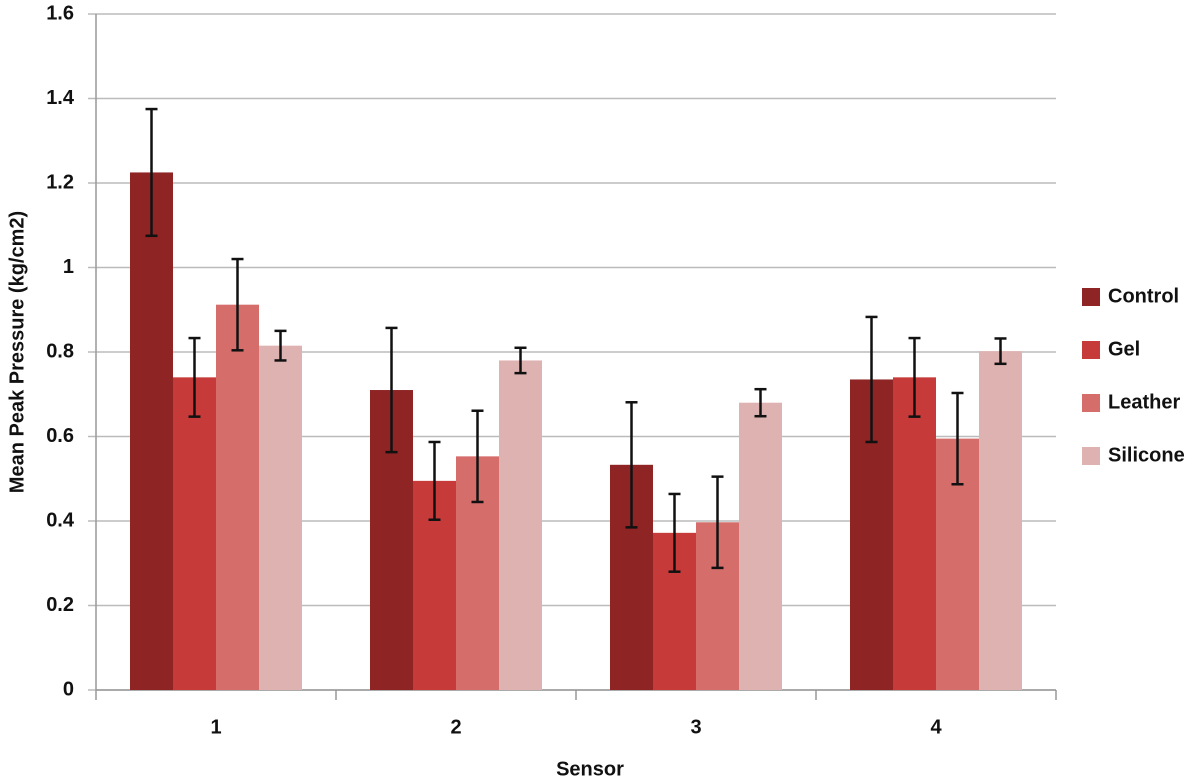 This screenshot has width=1200, height=784. What do you see at coordinates (936, 727) in the screenshot?
I see `x-tick-label: 4` at bounding box center [936, 727].